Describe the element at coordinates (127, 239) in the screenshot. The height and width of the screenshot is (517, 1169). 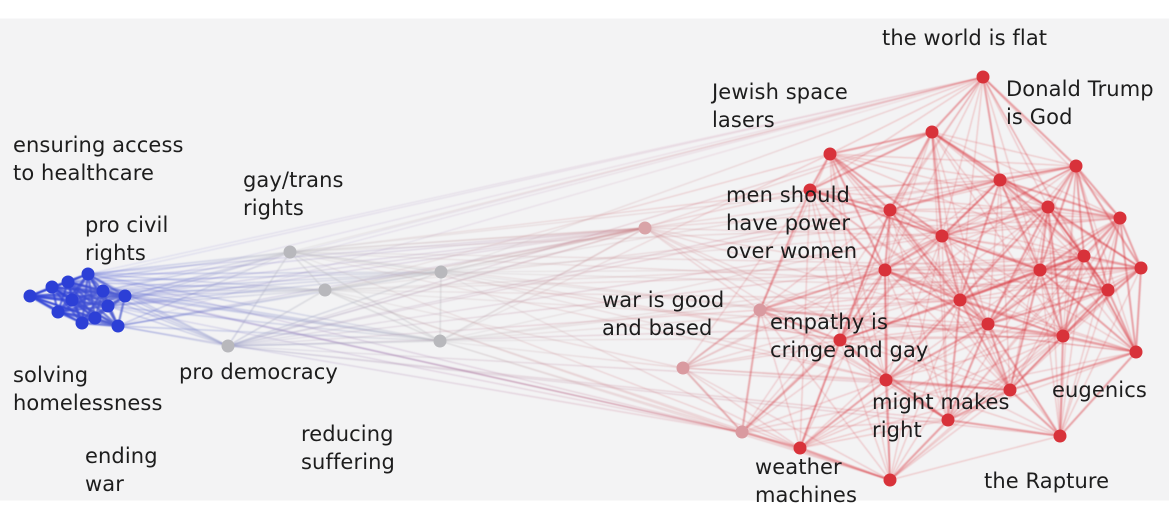
I see `label-pro-civil-rights: pro civil rights` at that location.